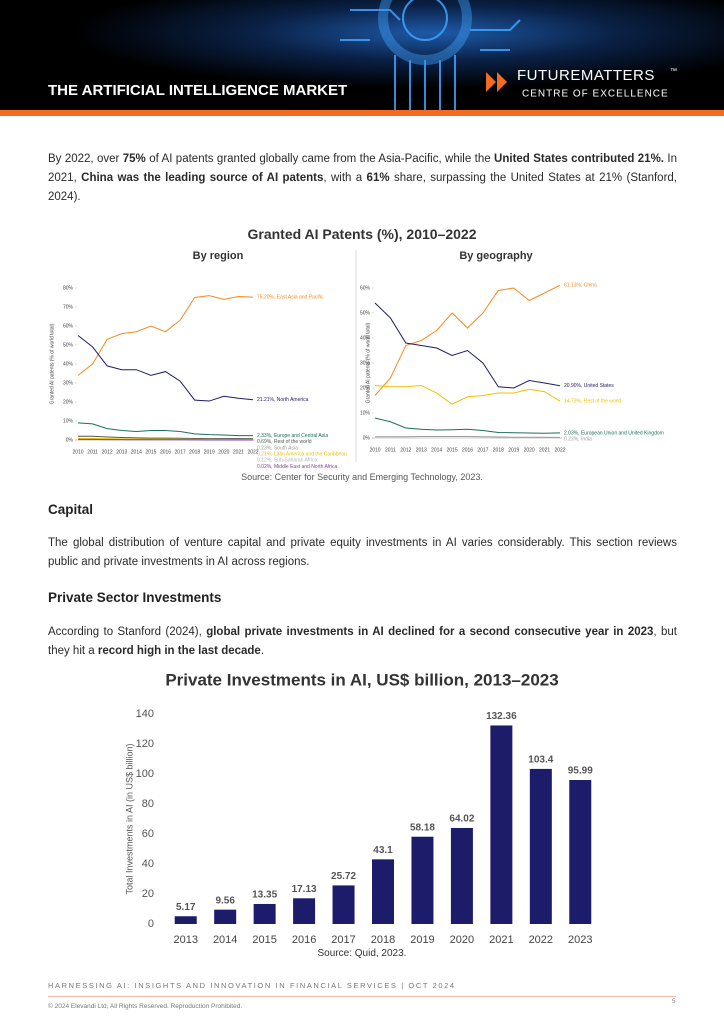 This screenshot has width=724, height=1024. What do you see at coordinates (580, 286) in the screenshot?
I see `end-label: 61.13%, China` at bounding box center [580, 286].